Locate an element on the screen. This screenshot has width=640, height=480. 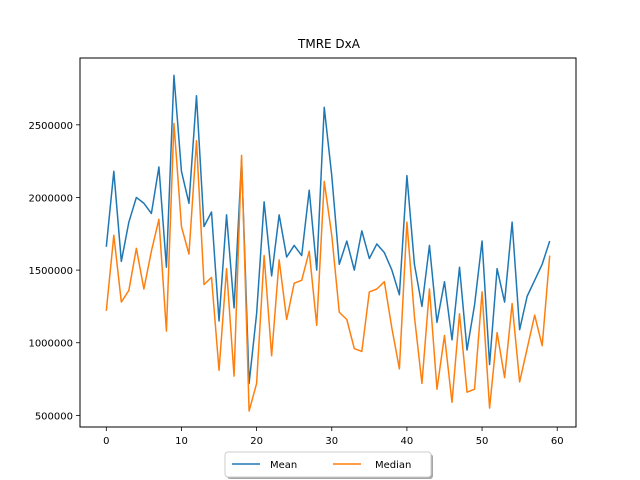
legend-box is located at coordinates (328, 464).